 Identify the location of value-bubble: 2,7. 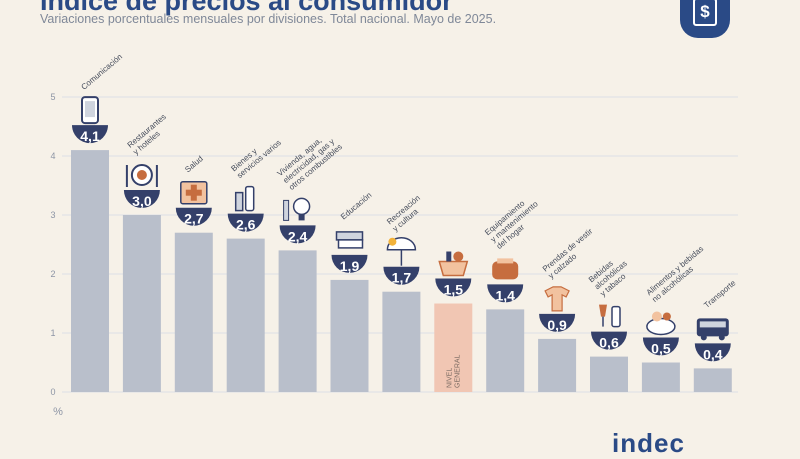
(193, 217).